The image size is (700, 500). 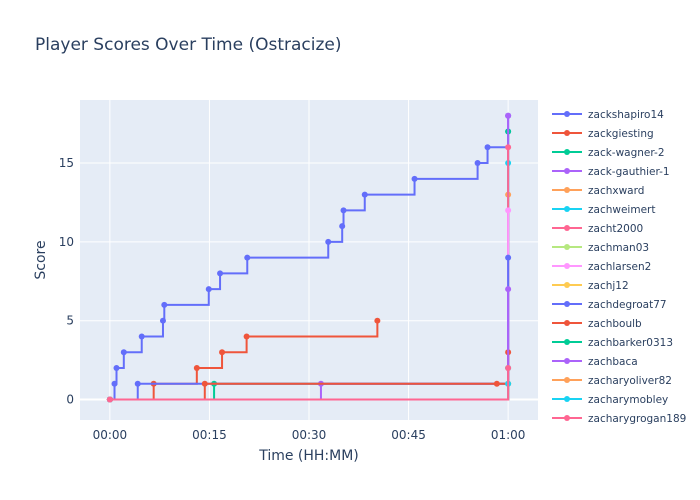 I want to click on legend-item: zacharygrogan189, so click(x=619, y=419).